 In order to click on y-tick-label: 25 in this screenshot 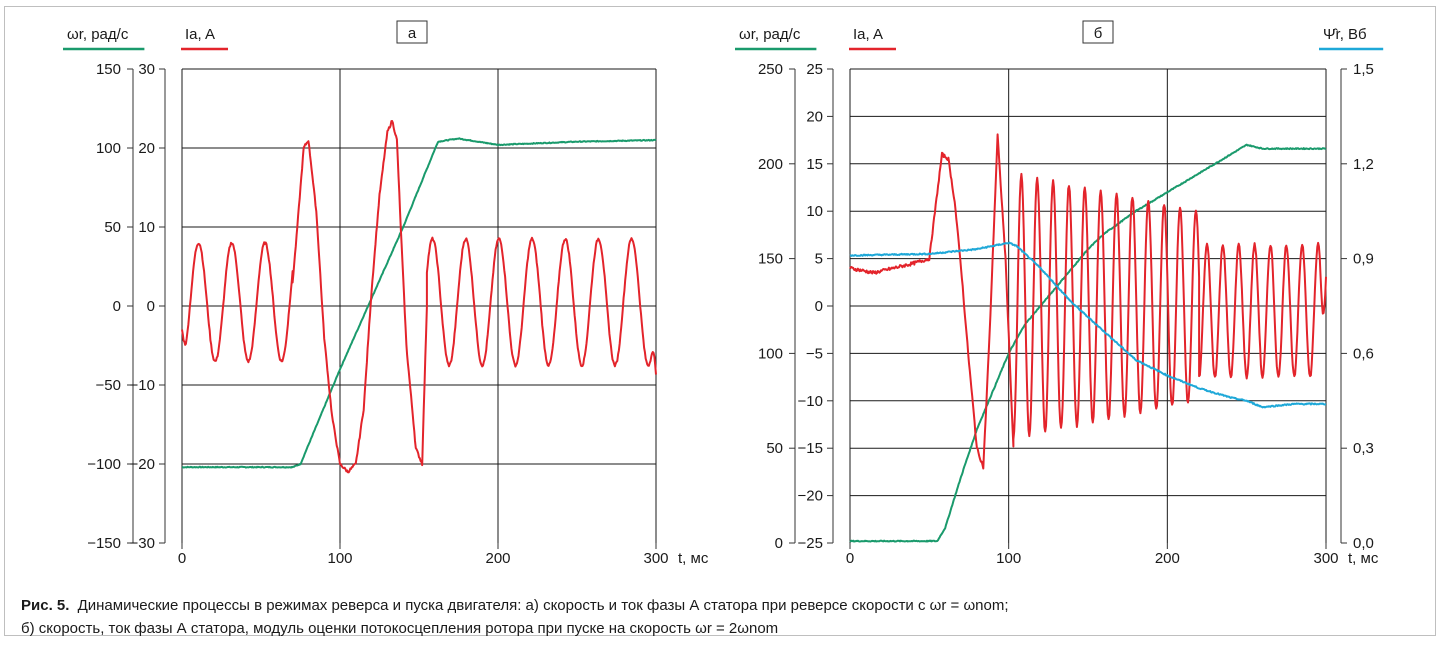, I will do `click(814, 69)`.